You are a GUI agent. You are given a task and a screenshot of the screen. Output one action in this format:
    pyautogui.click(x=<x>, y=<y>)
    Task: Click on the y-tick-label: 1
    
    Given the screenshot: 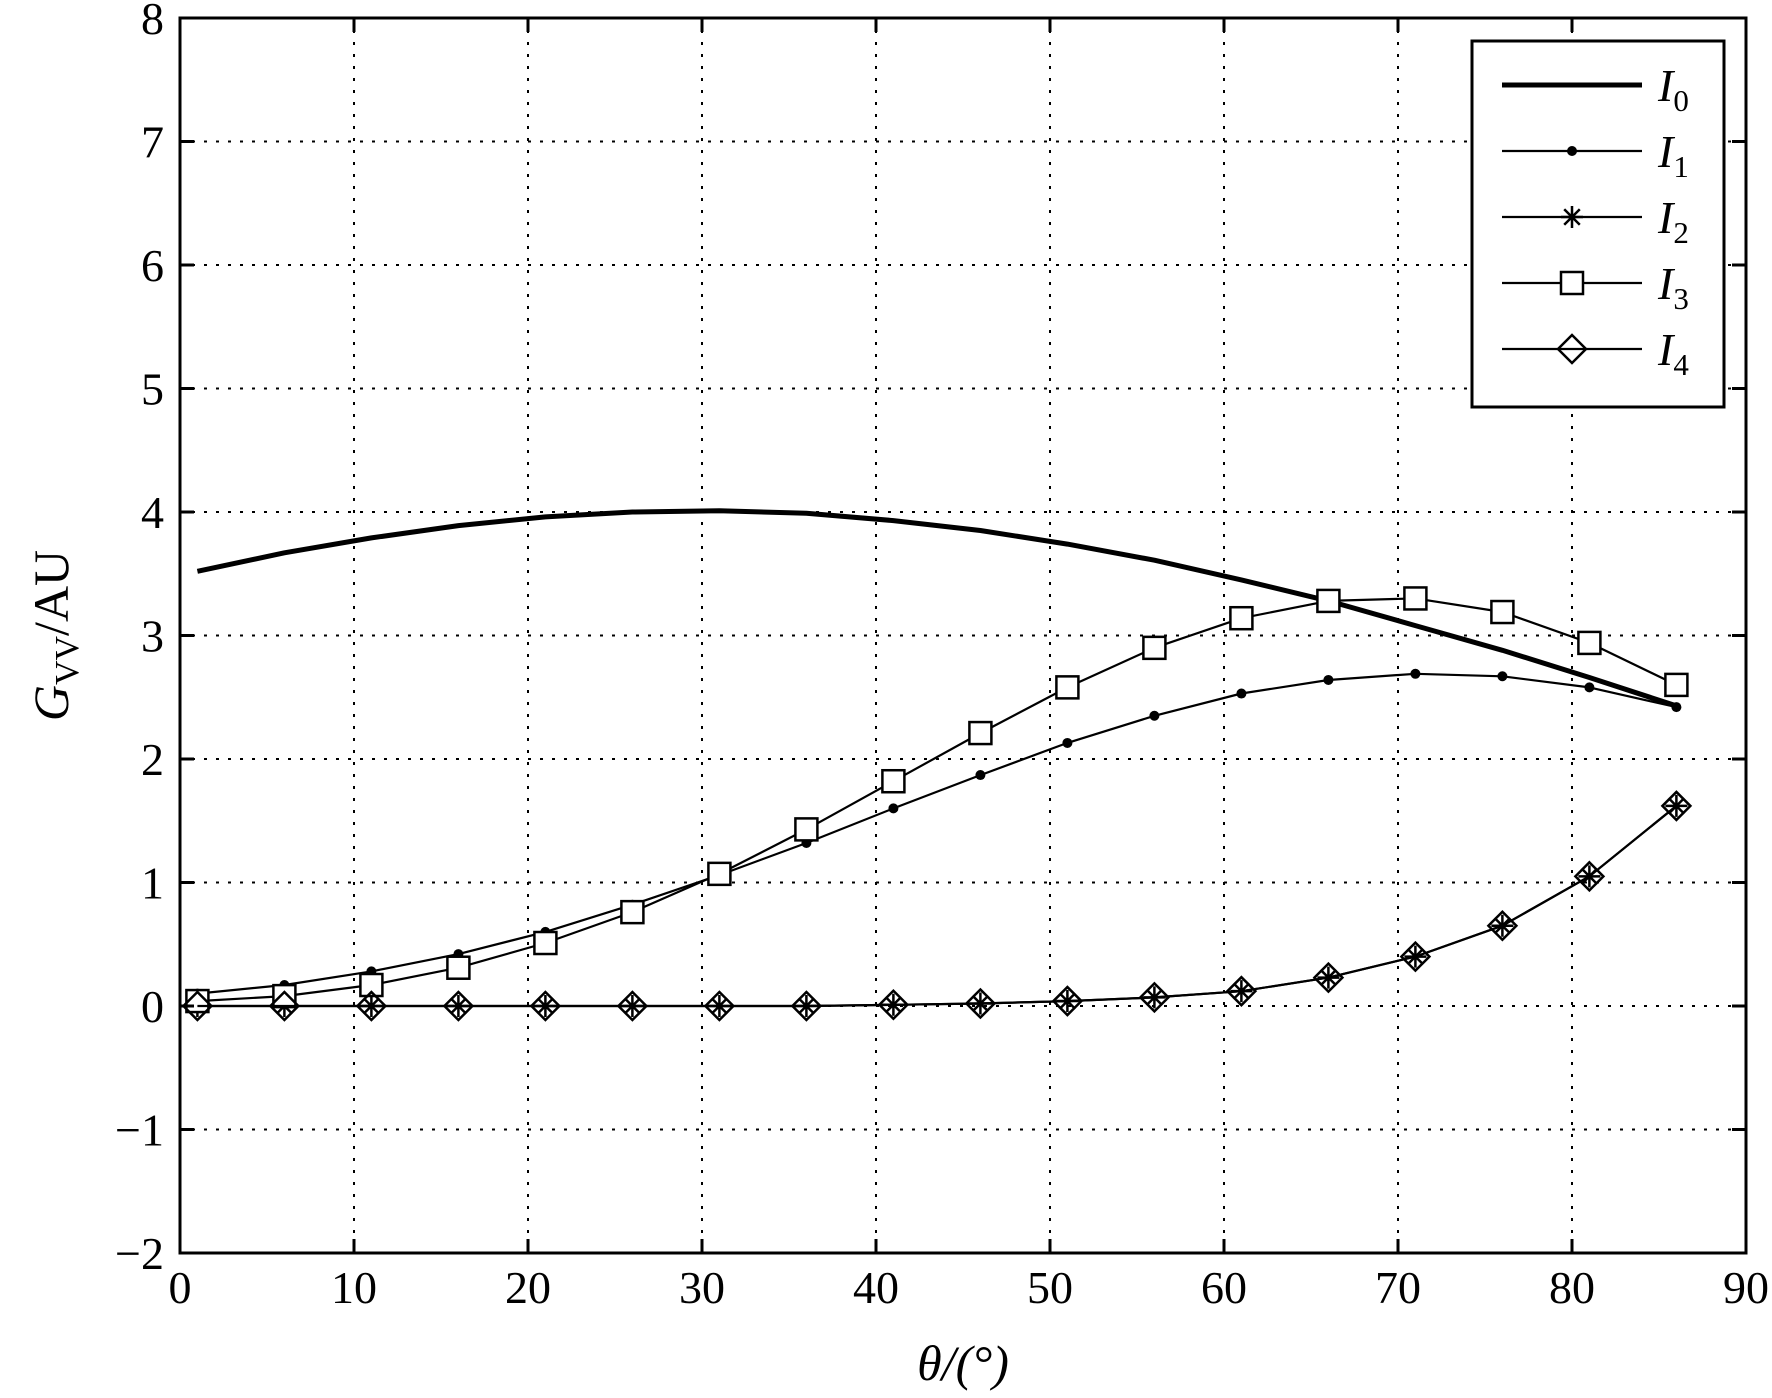 What is the action you would take?
    pyautogui.click(x=152, y=883)
    